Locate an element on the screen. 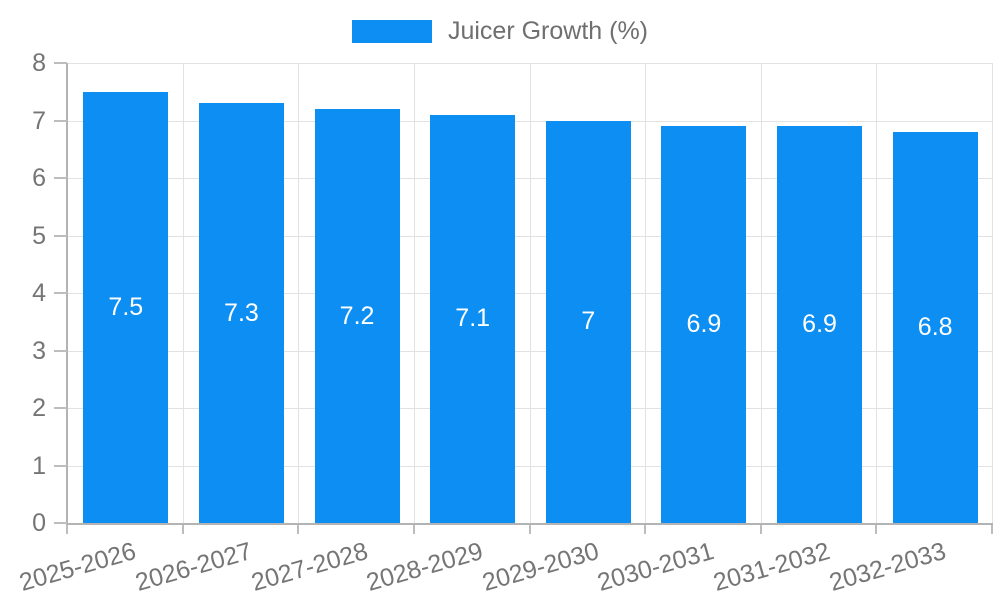 Image resolution: width=1000 pixels, height=600 pixels. legend: Juicer Growth (%) is located at coordinates (500, 31).